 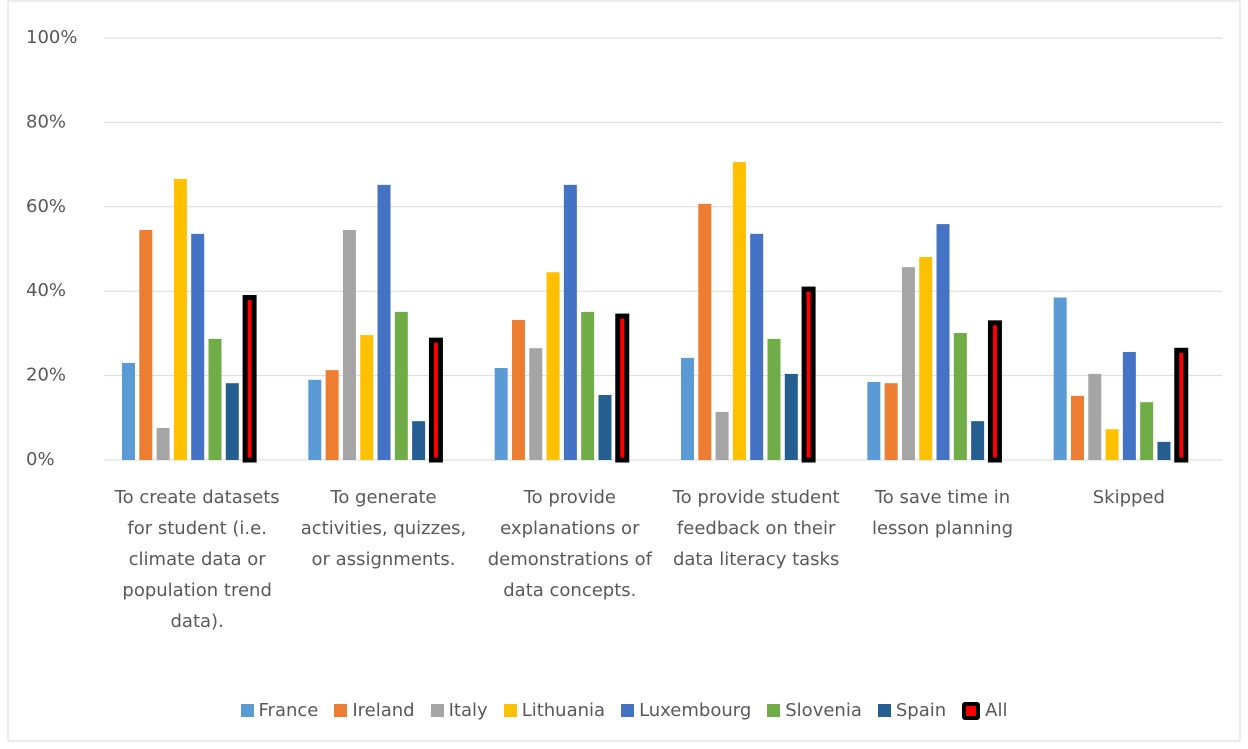 I want to click on y-tick-label: 0%, so click(x=40, y=459).